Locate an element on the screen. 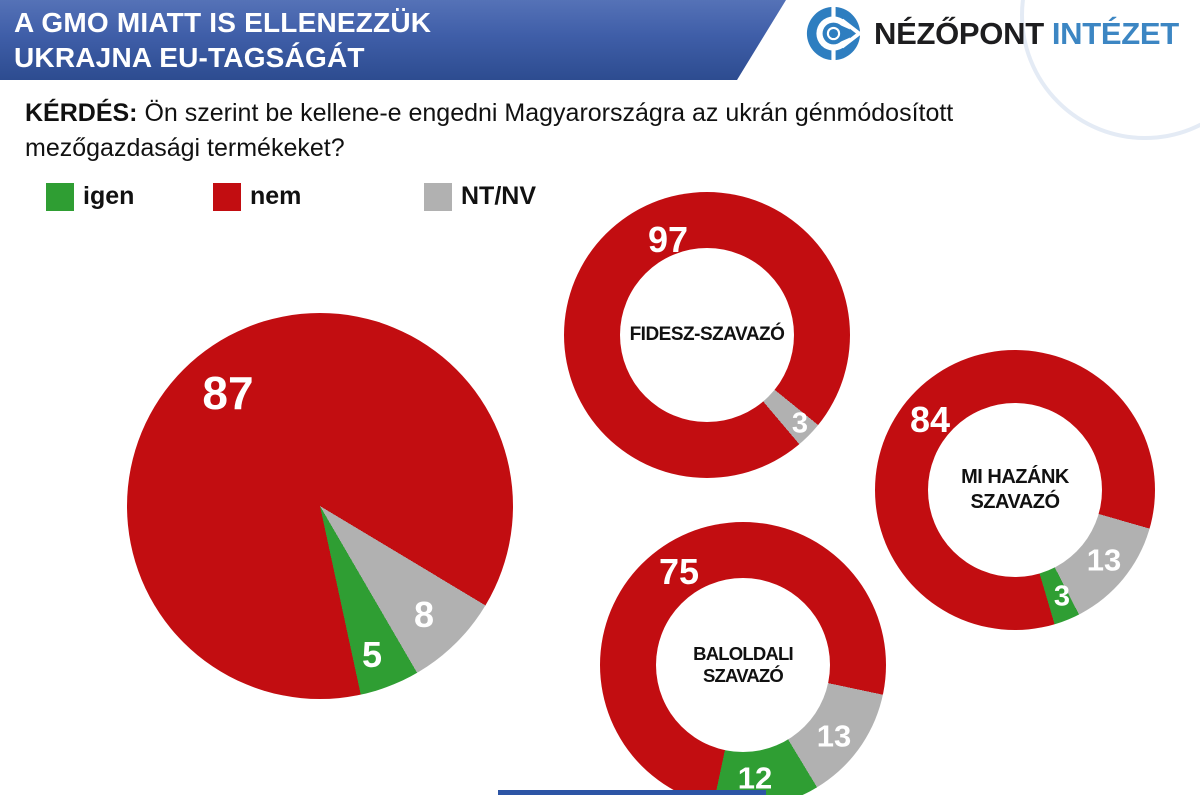 The height and width of the screenshot is (795, 1200). donut-baloldali-voters: BALOLDALI SZAVAZÓ 75 13 12 is located at coordinates (743, 658).